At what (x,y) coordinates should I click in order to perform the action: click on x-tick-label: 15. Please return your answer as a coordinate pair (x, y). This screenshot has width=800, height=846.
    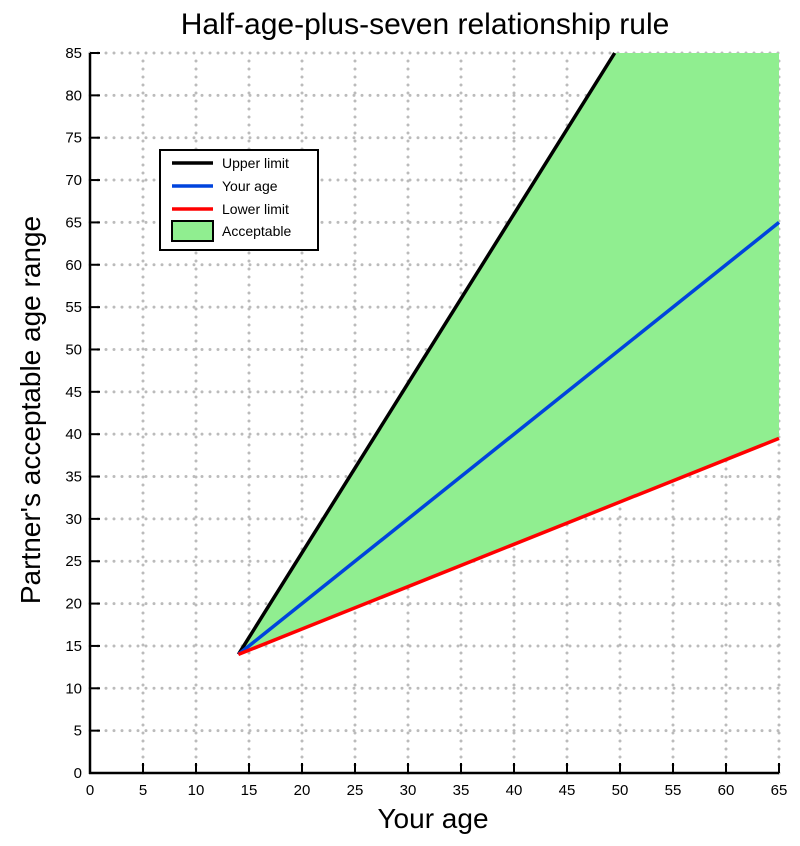
    Looking at the image, I should click on (249, 790).